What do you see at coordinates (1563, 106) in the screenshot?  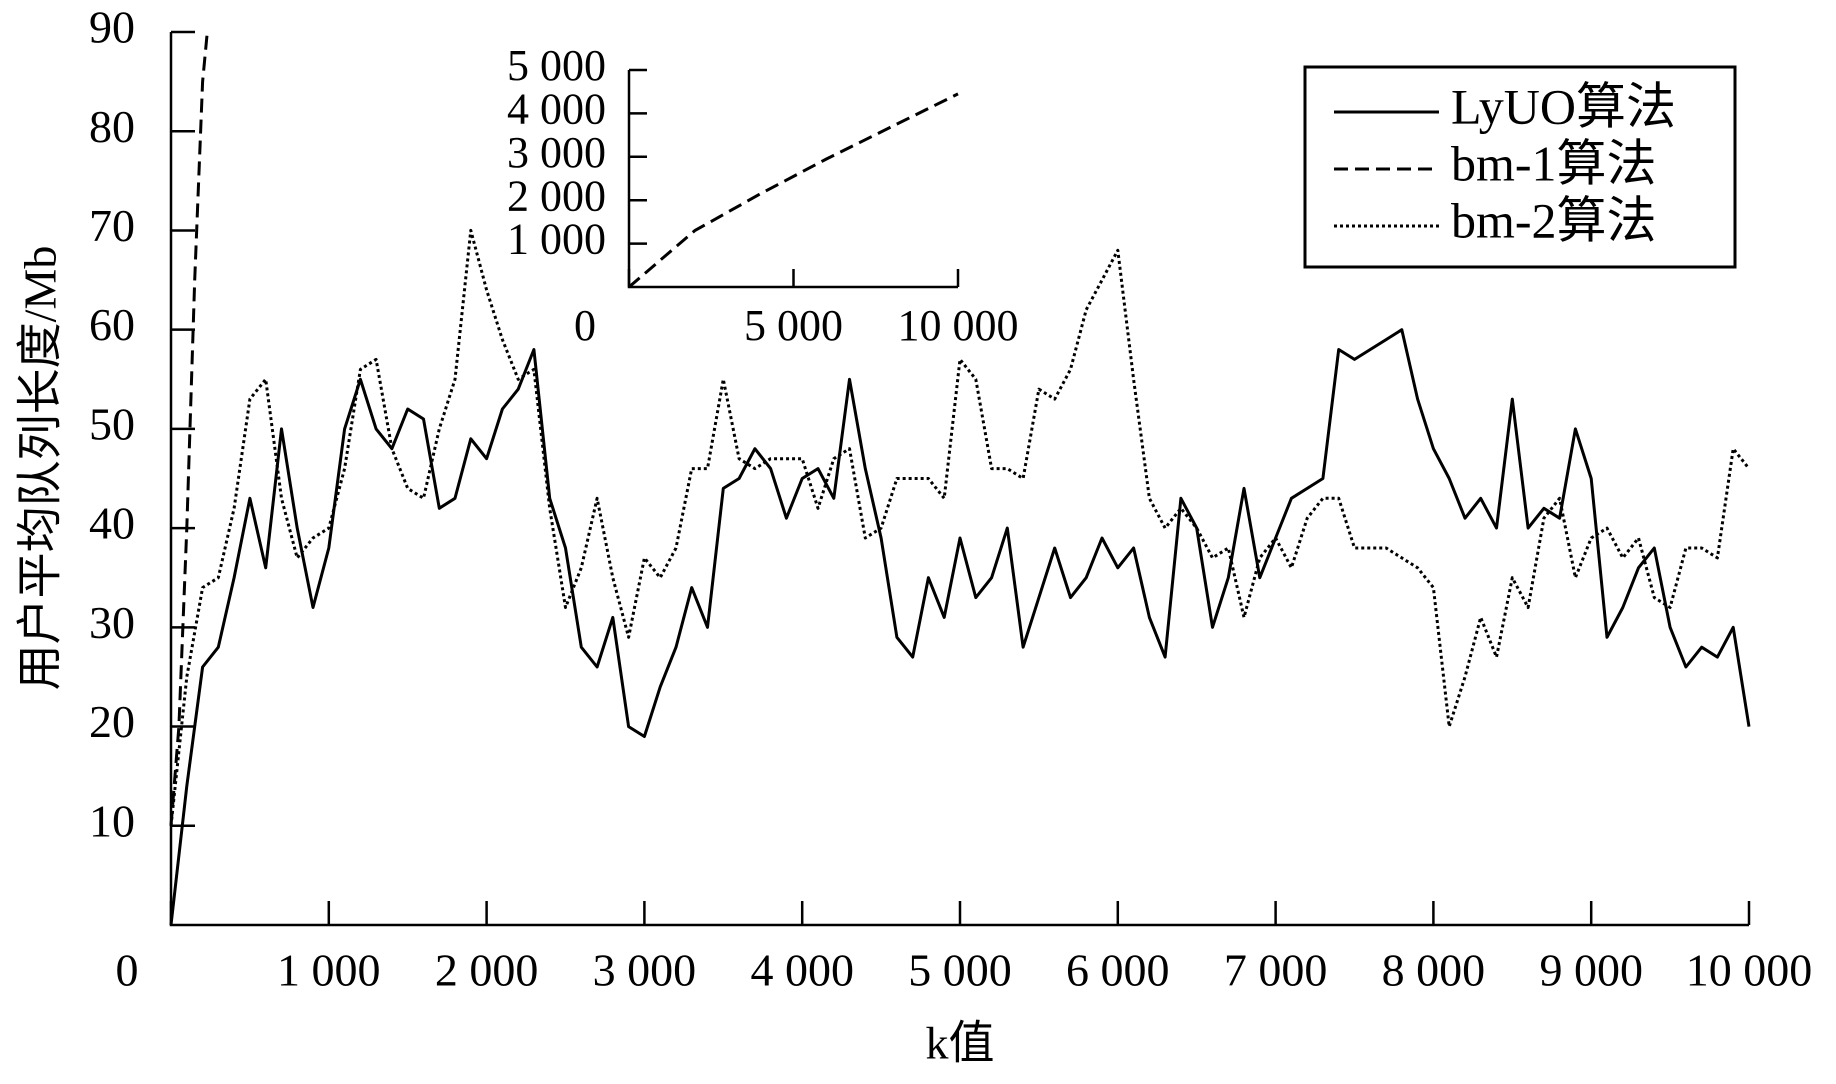 I see `legend-label: LyUO算法` at bounding box center [1563, 106].